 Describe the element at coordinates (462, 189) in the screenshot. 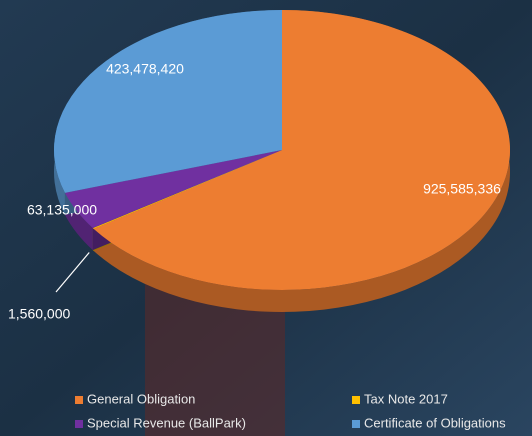

I see `data-label: 925,585,336` at that location.